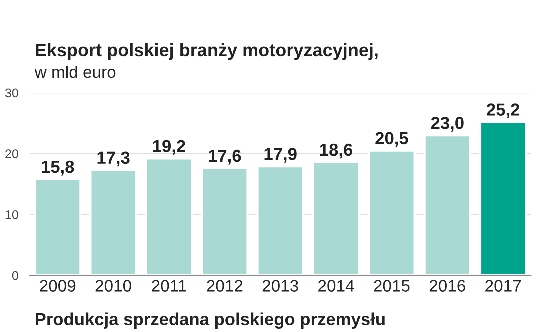 The height and width of the screenshot is (332, 536). I want to click on data-label: 18,6, so click(336, 151).